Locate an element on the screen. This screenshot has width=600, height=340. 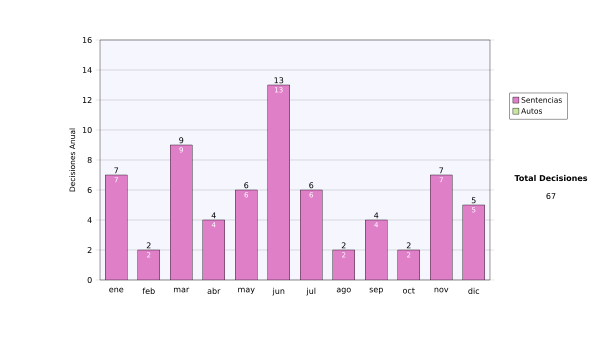
x-tick-label: feb is located at coordinates (148, 291).